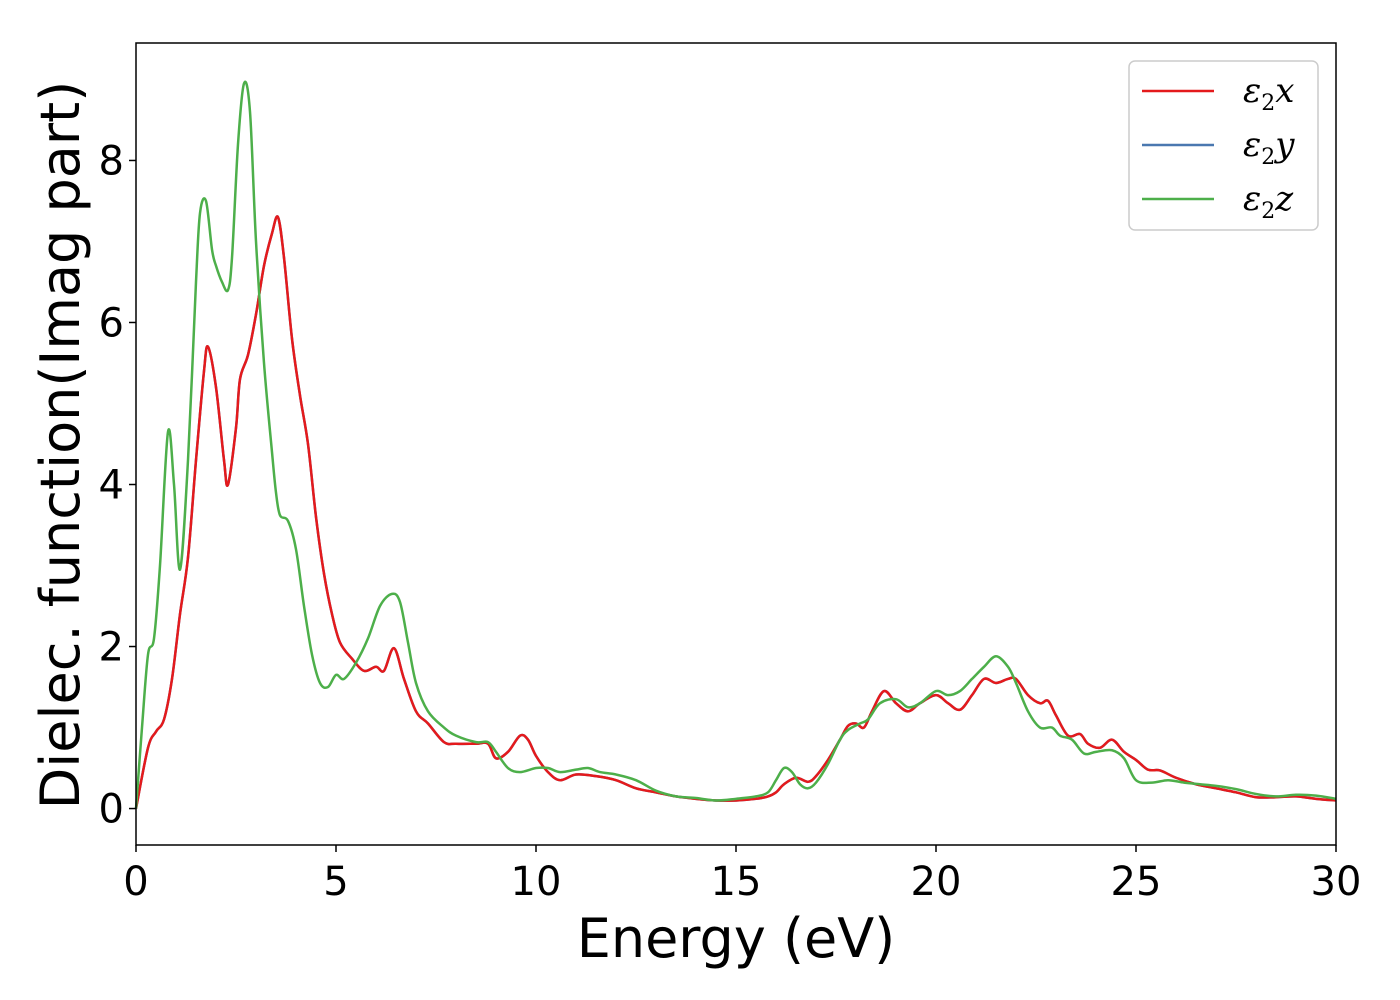 Image resolution: width=1400 pixels, height=1000 pixels. What do you see at coordinates (1218, 147) in the screenshot?
I see `legend-items: ε2x ε2y ε2z` at bounding box center [1218, 147].